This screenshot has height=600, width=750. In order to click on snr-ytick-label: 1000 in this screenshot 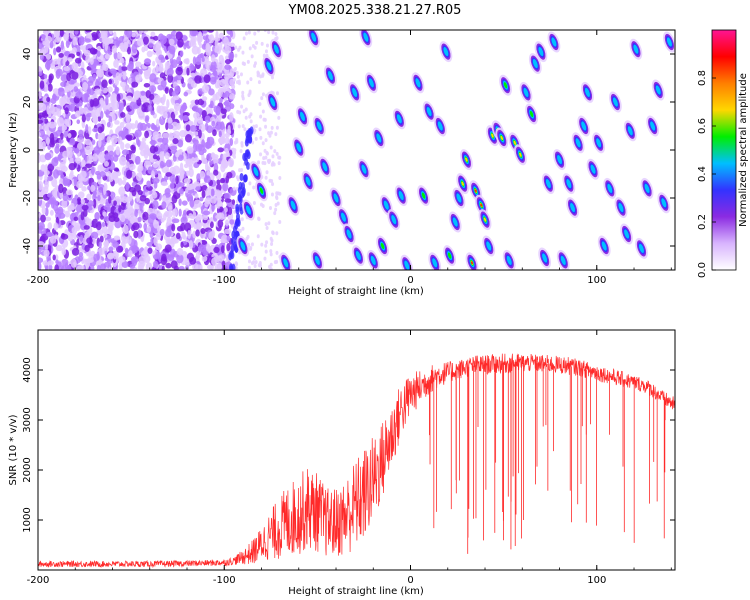, I will do `click(27, 519)`.